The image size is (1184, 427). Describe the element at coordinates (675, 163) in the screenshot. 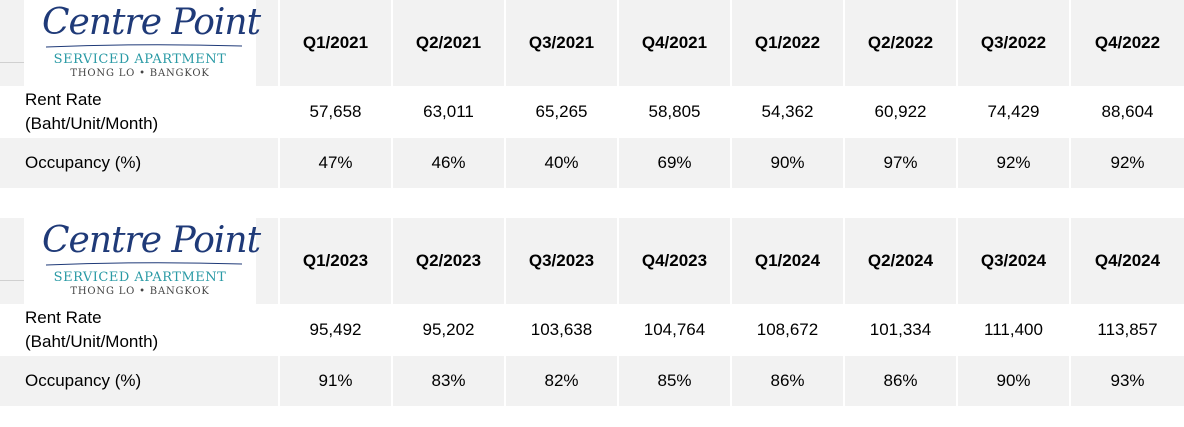

I see `occupancy-value: 69%` at that location.